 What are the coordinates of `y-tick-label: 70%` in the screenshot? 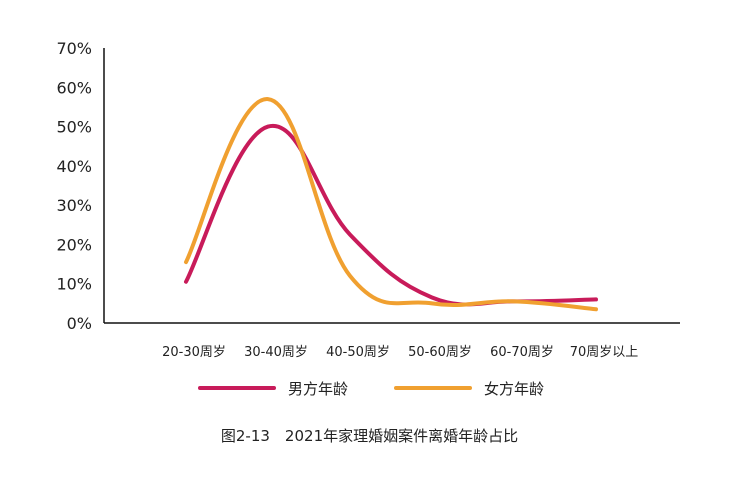 It's located at (74, 48).